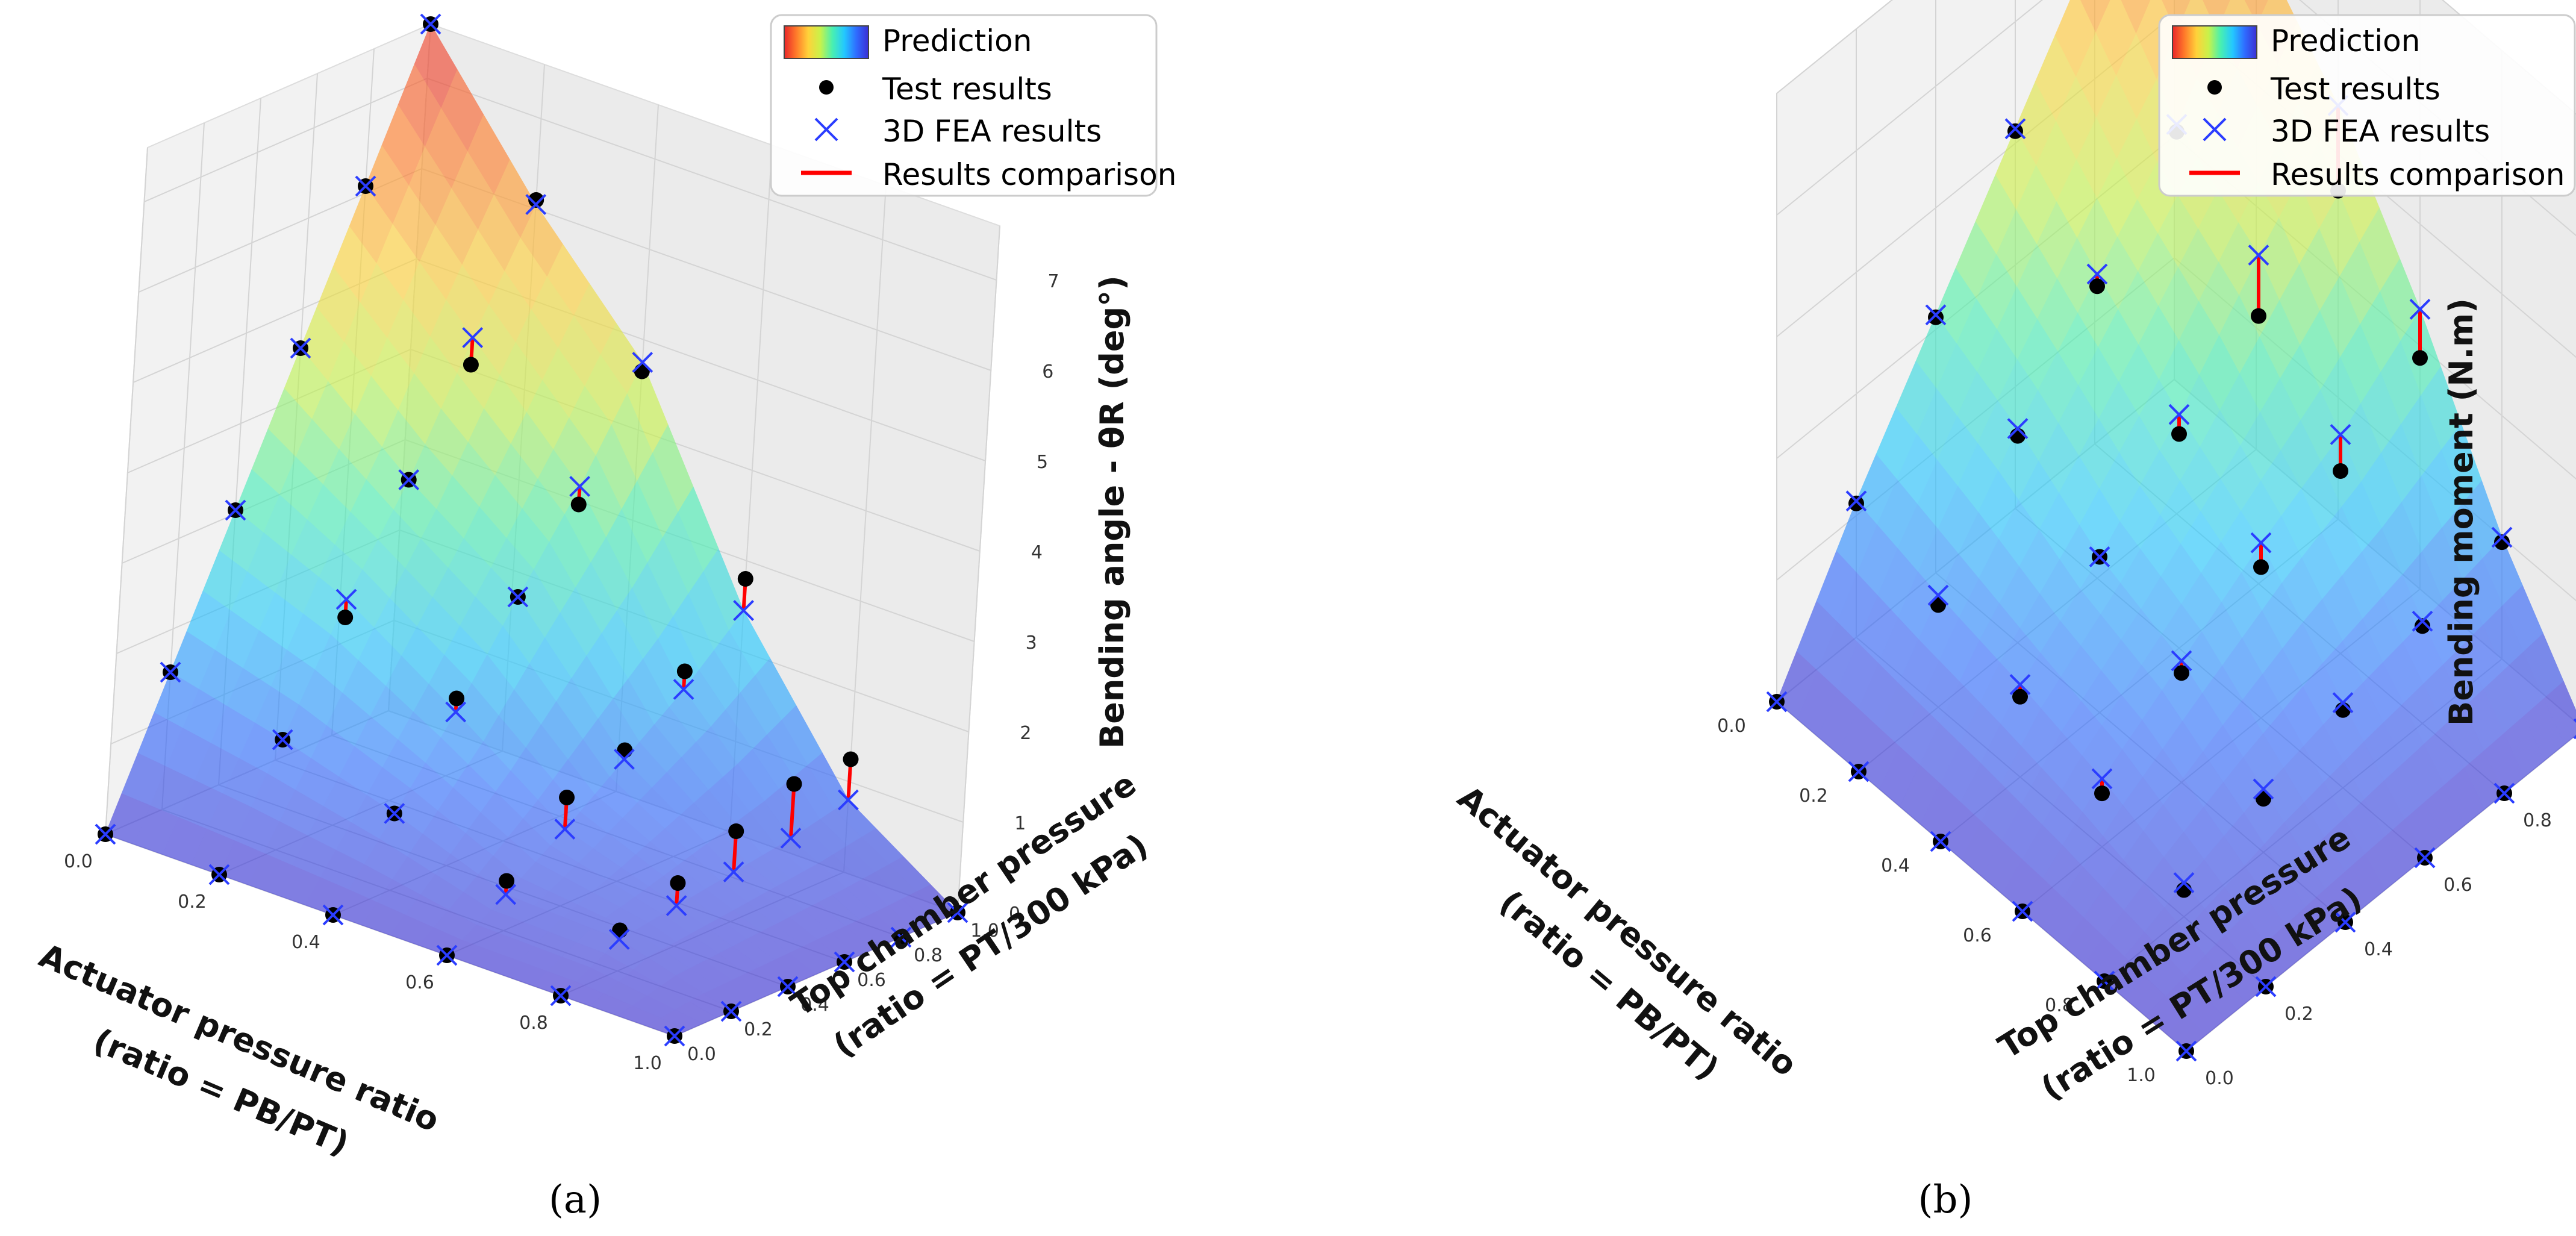 The image size is (2576, 1236). What do you see at coordinates (792, 811) in the screenshot?
I see `comparison-line` at bounding box center [792, 811].